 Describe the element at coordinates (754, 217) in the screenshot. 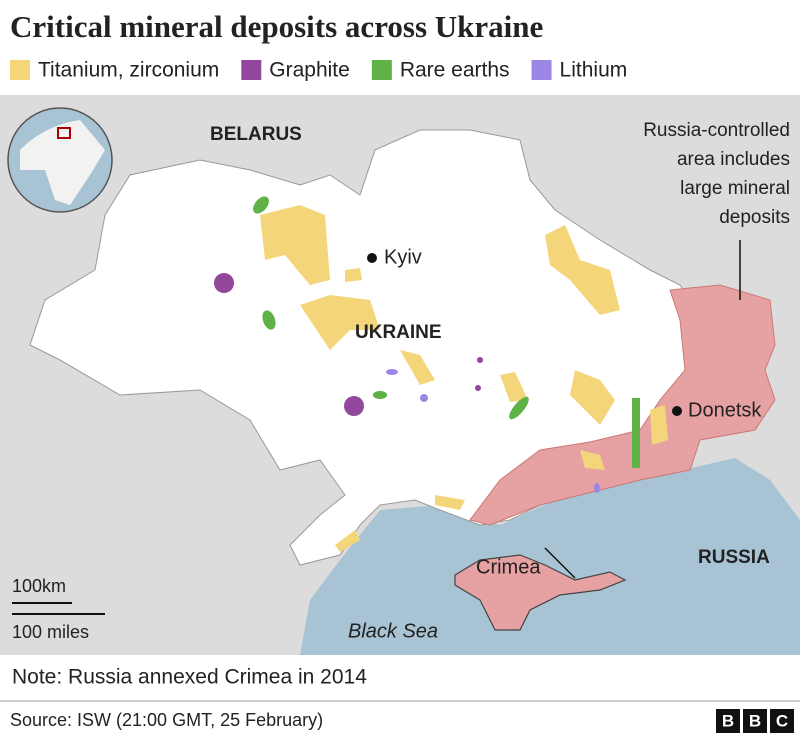

I see `annotation-line: deposits` at that location.